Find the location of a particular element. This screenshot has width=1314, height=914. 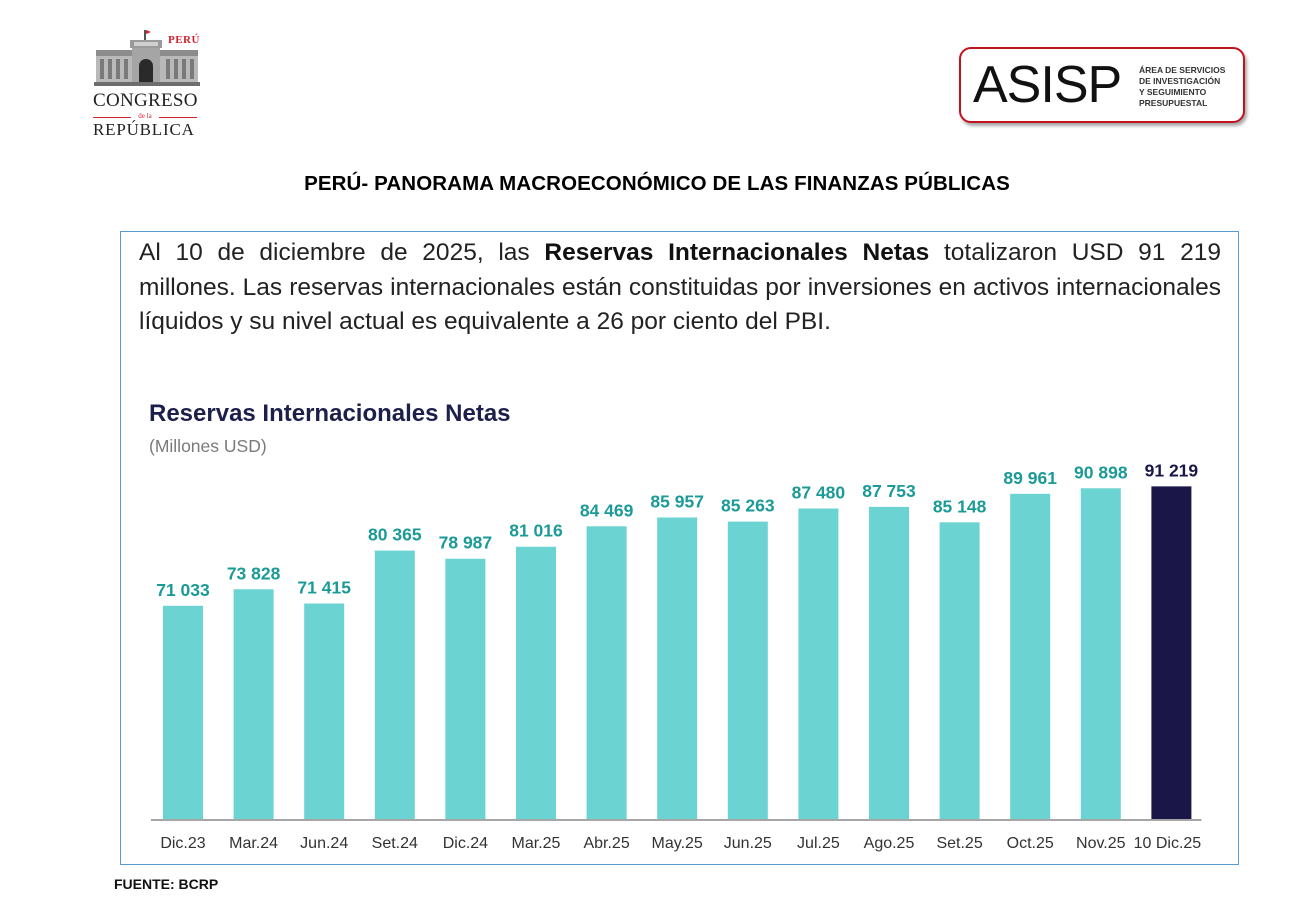

category-label: Mar.25 is located at coordinates (536, 843).